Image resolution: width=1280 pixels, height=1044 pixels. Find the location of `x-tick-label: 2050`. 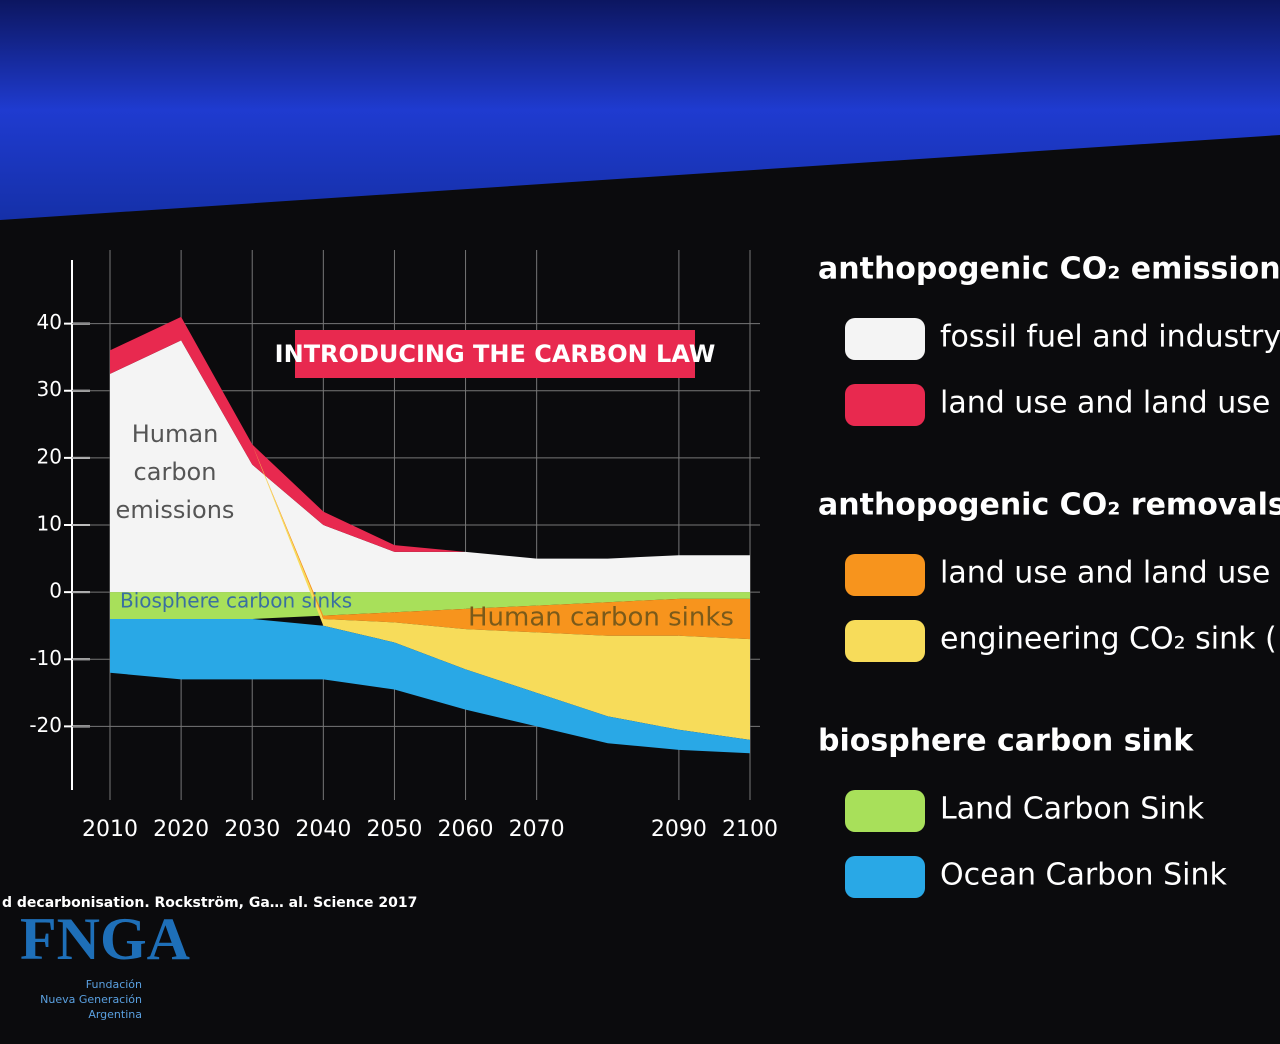

x-tick-label: 2050 is located at coordinates (394, 829).